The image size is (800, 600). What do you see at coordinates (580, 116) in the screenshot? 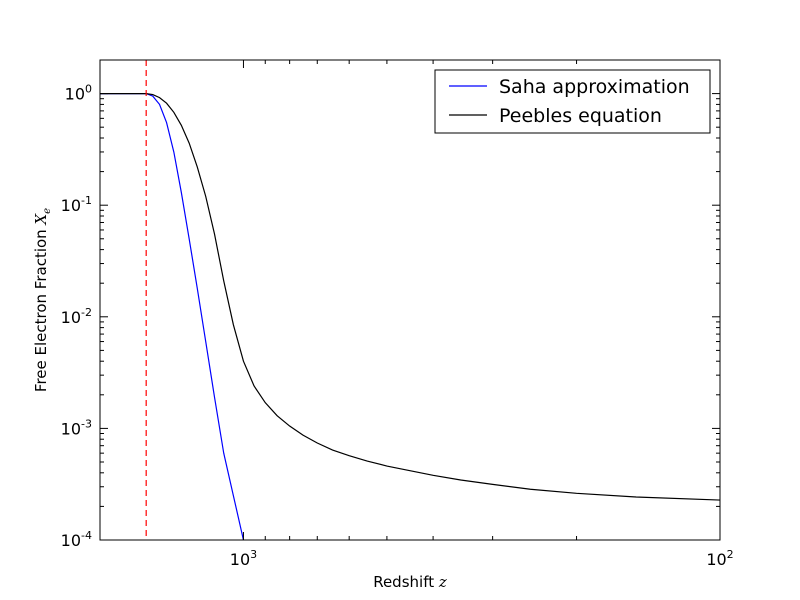
I see `legend-label-peebles: Peebles equation` at bounding box center [580, 116].